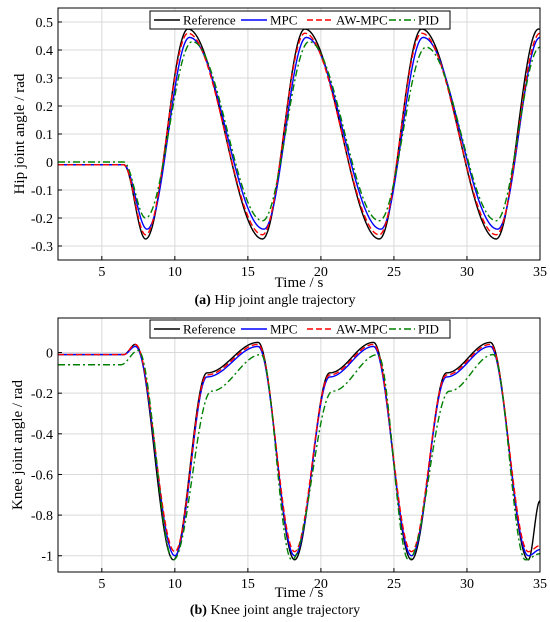 The height and width of the screenshot is (622, 550). What do you see at coordinates (394, 584) in the screenshot?
I see `knee-xtick-label: 25` at bounding box center [394, 584].